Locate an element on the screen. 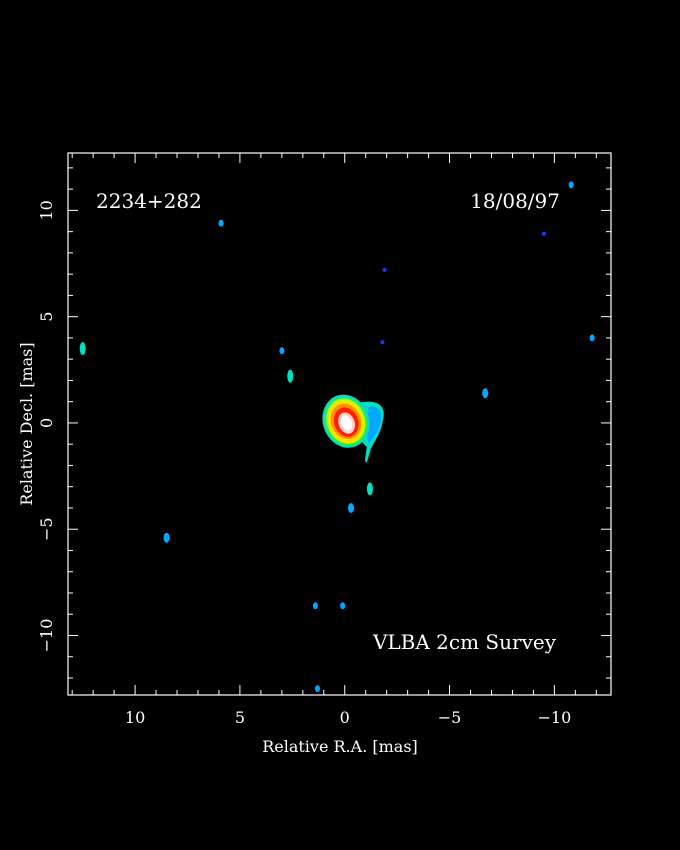 The image size is (680, 850). survey-label: VLBA 2cm Survey is located at coordinates (464, 642).